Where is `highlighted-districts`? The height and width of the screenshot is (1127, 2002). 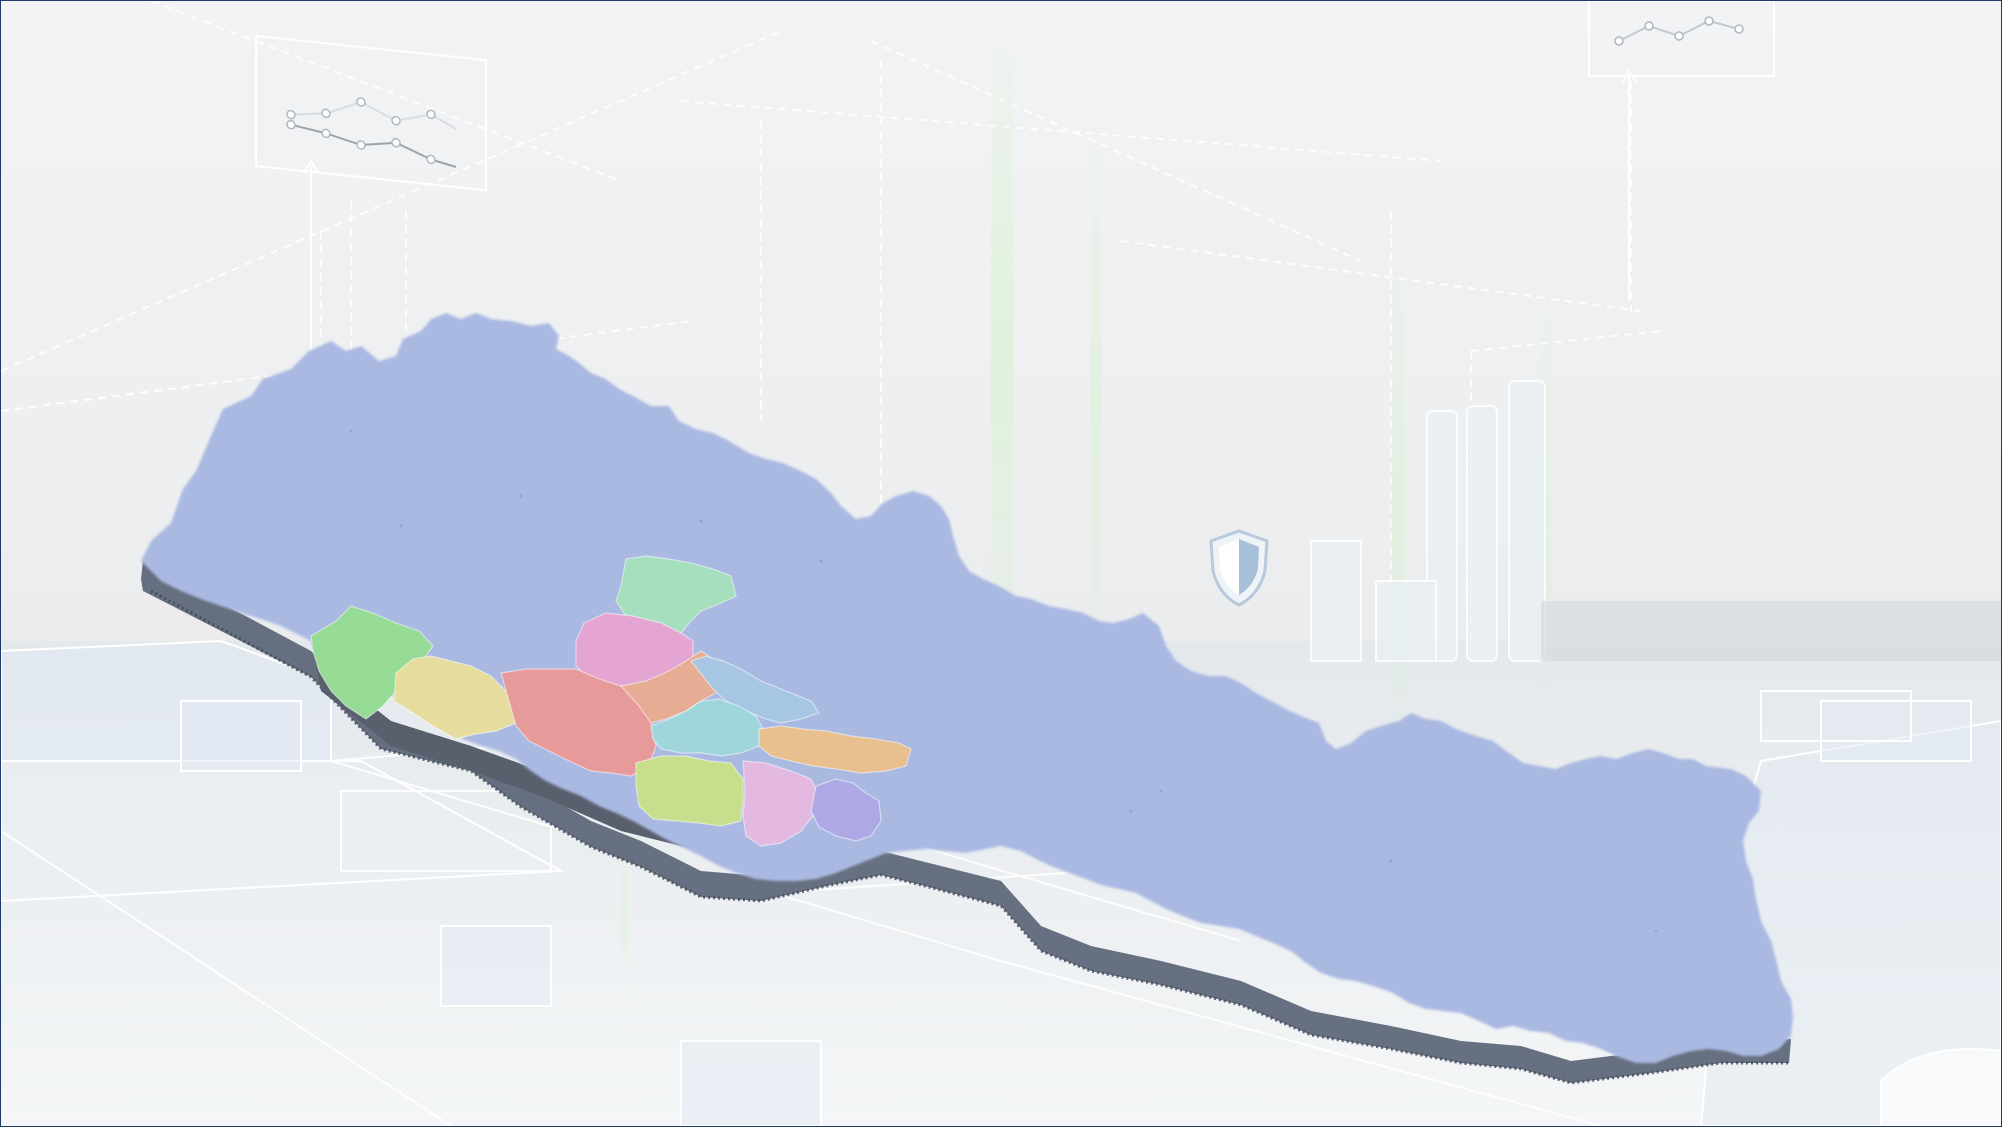 highlighted-districts is located at coordinates (611, 701).